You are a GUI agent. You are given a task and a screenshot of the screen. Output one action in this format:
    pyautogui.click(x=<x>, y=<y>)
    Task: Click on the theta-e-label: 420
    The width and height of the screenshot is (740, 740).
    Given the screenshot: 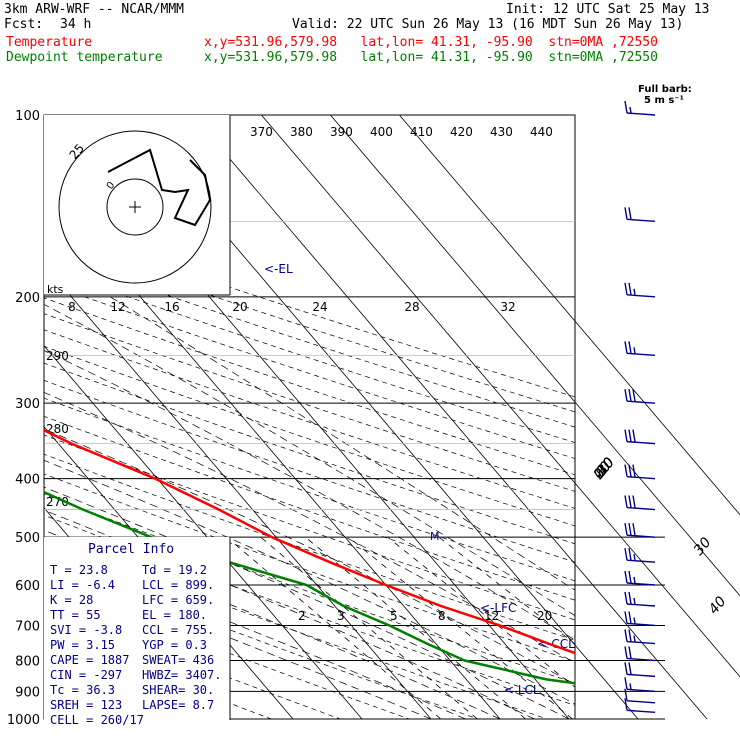 What is the action you would take?
    pyautogui.click(x=461, y=132)
    